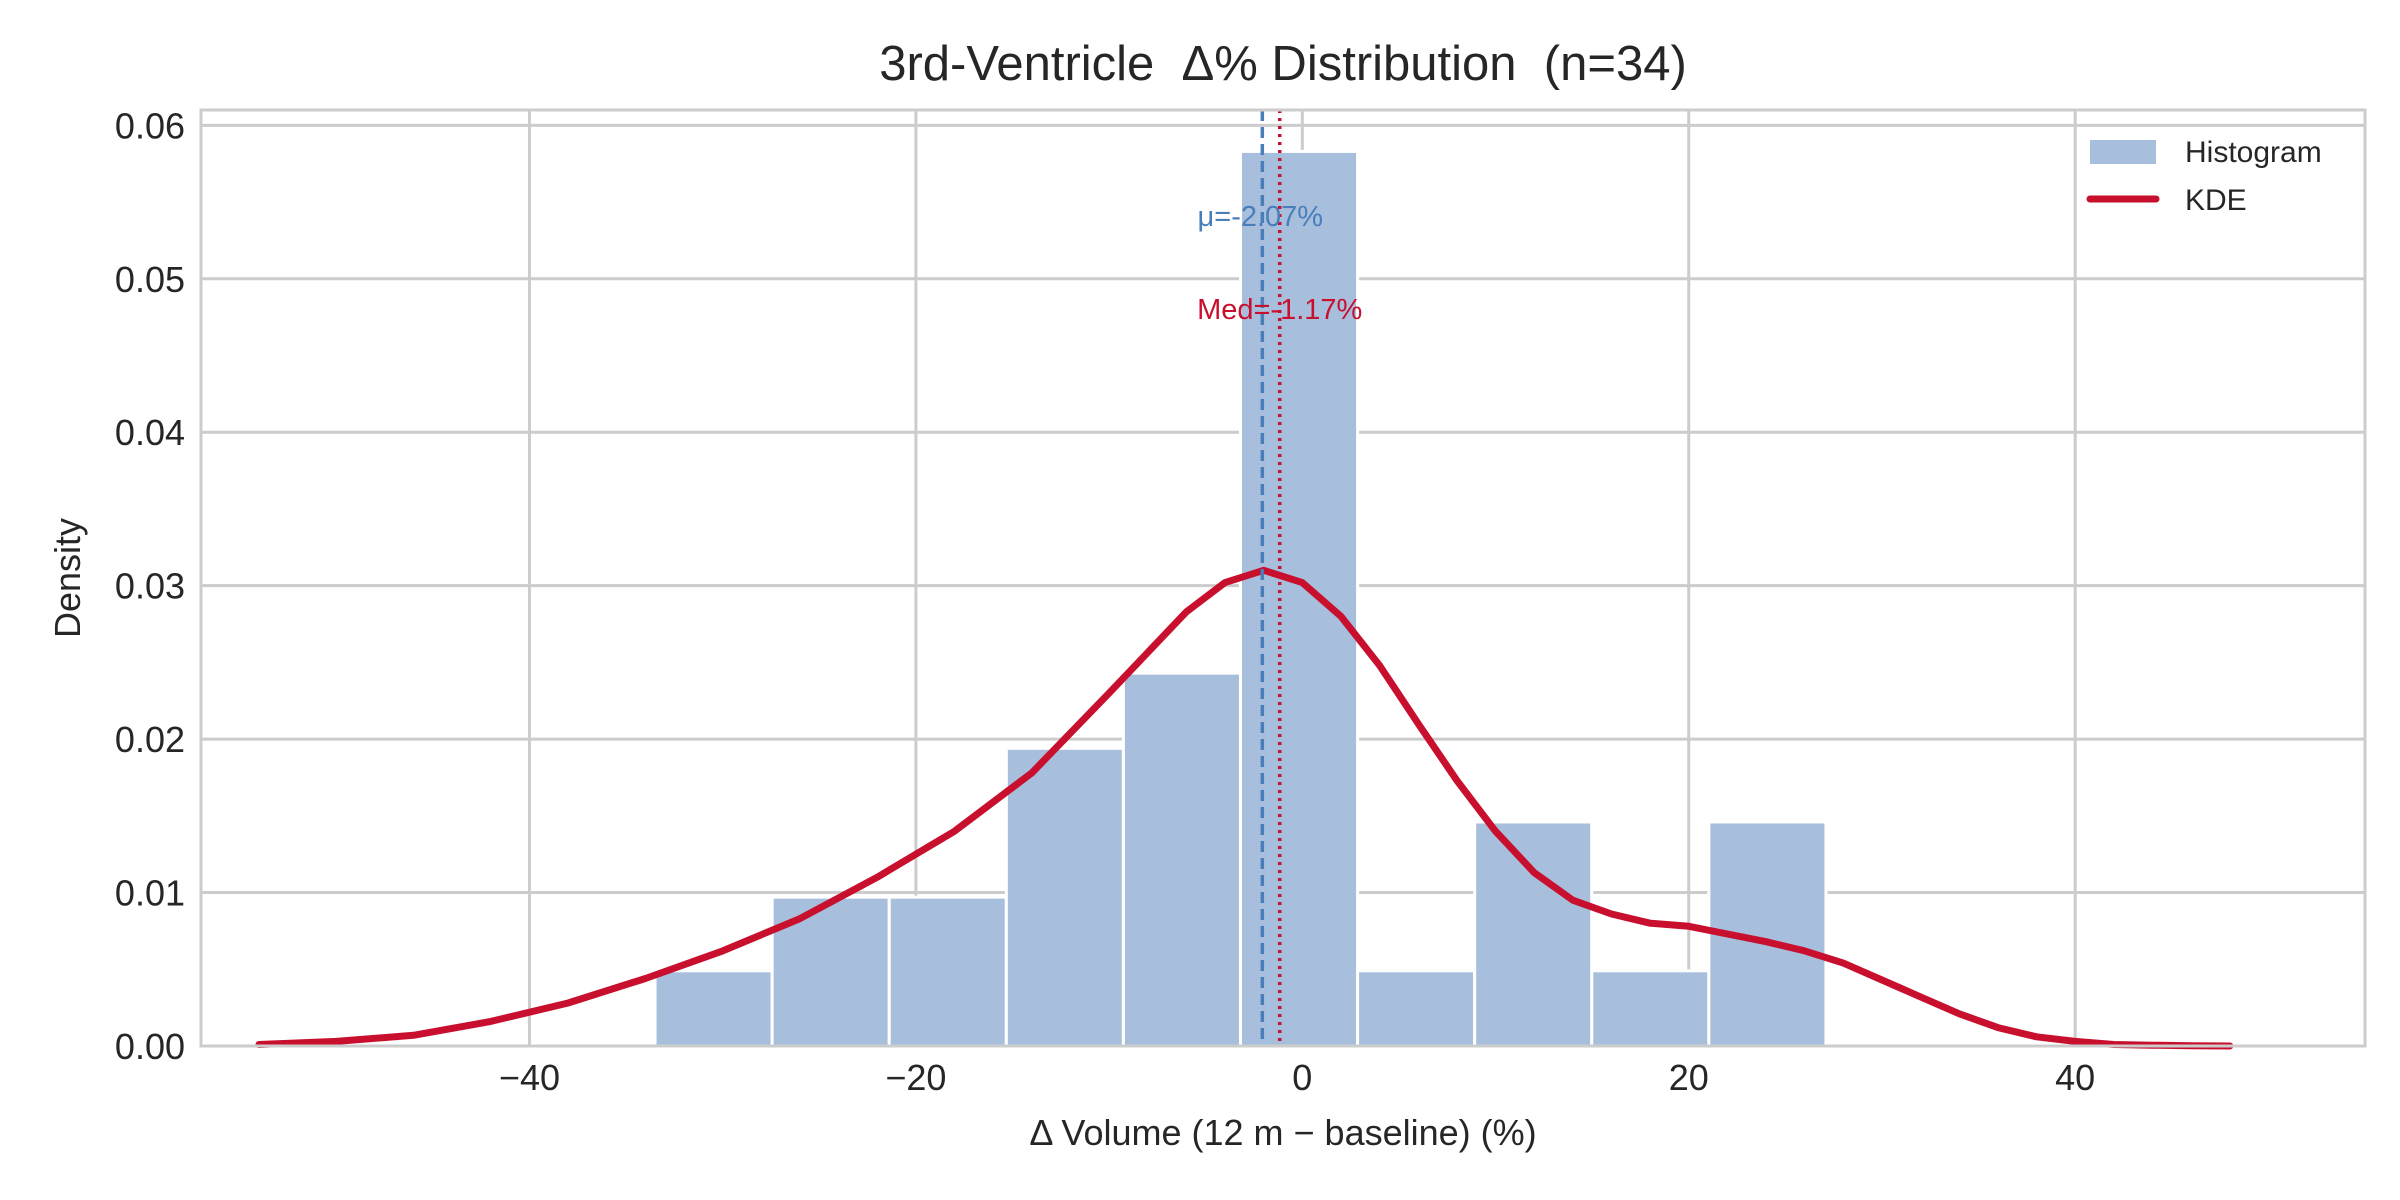 This screenshot has width=2400, height=1200. Describe the element at coordinates (150, 893) in the screenshot. I see `y-tick-label: 0.01` at that location.